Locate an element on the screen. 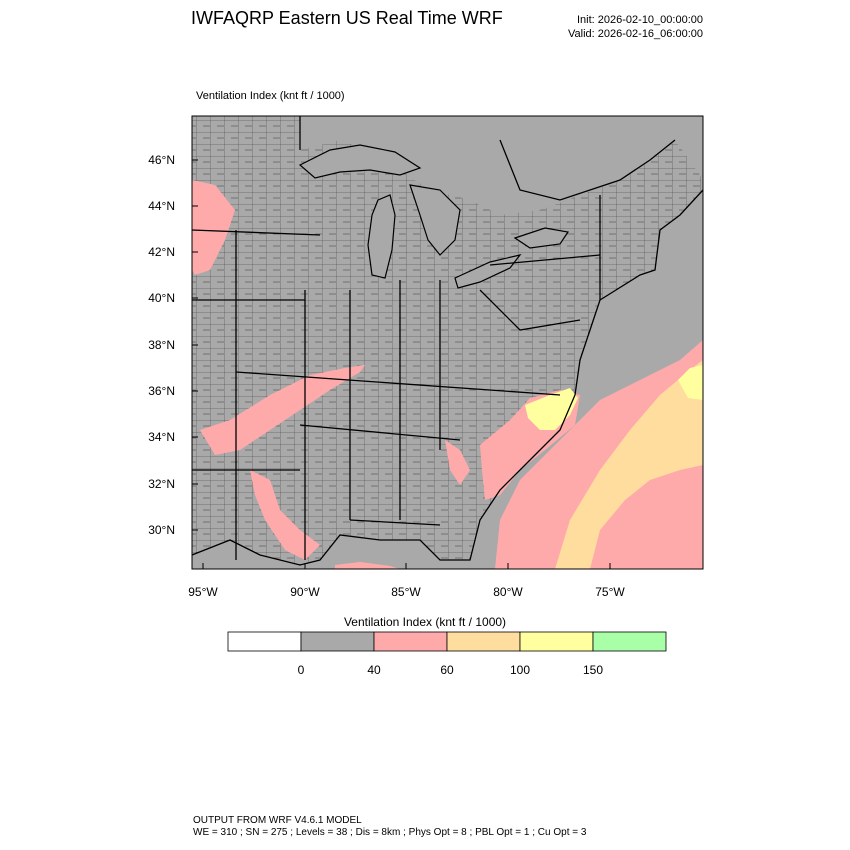 The width and height of the screenshot is (850, 850). latitude-label: 30°N is located at coordinates (161, 530).